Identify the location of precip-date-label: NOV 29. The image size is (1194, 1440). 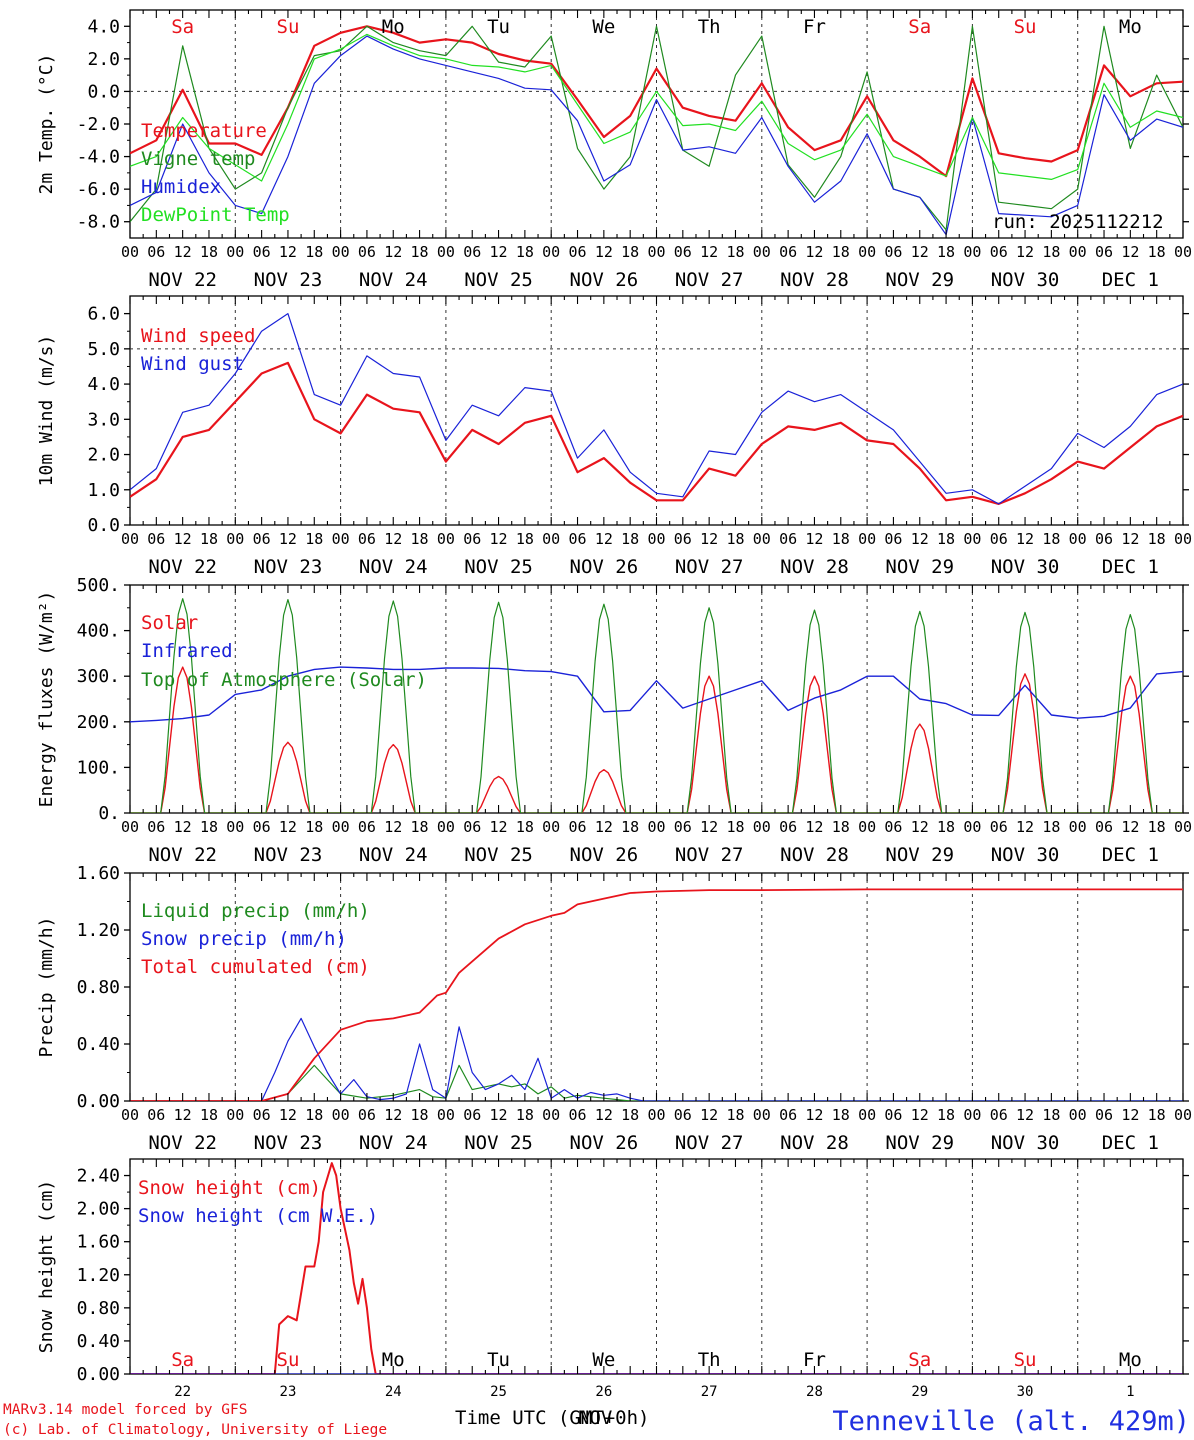
(919, 1143).